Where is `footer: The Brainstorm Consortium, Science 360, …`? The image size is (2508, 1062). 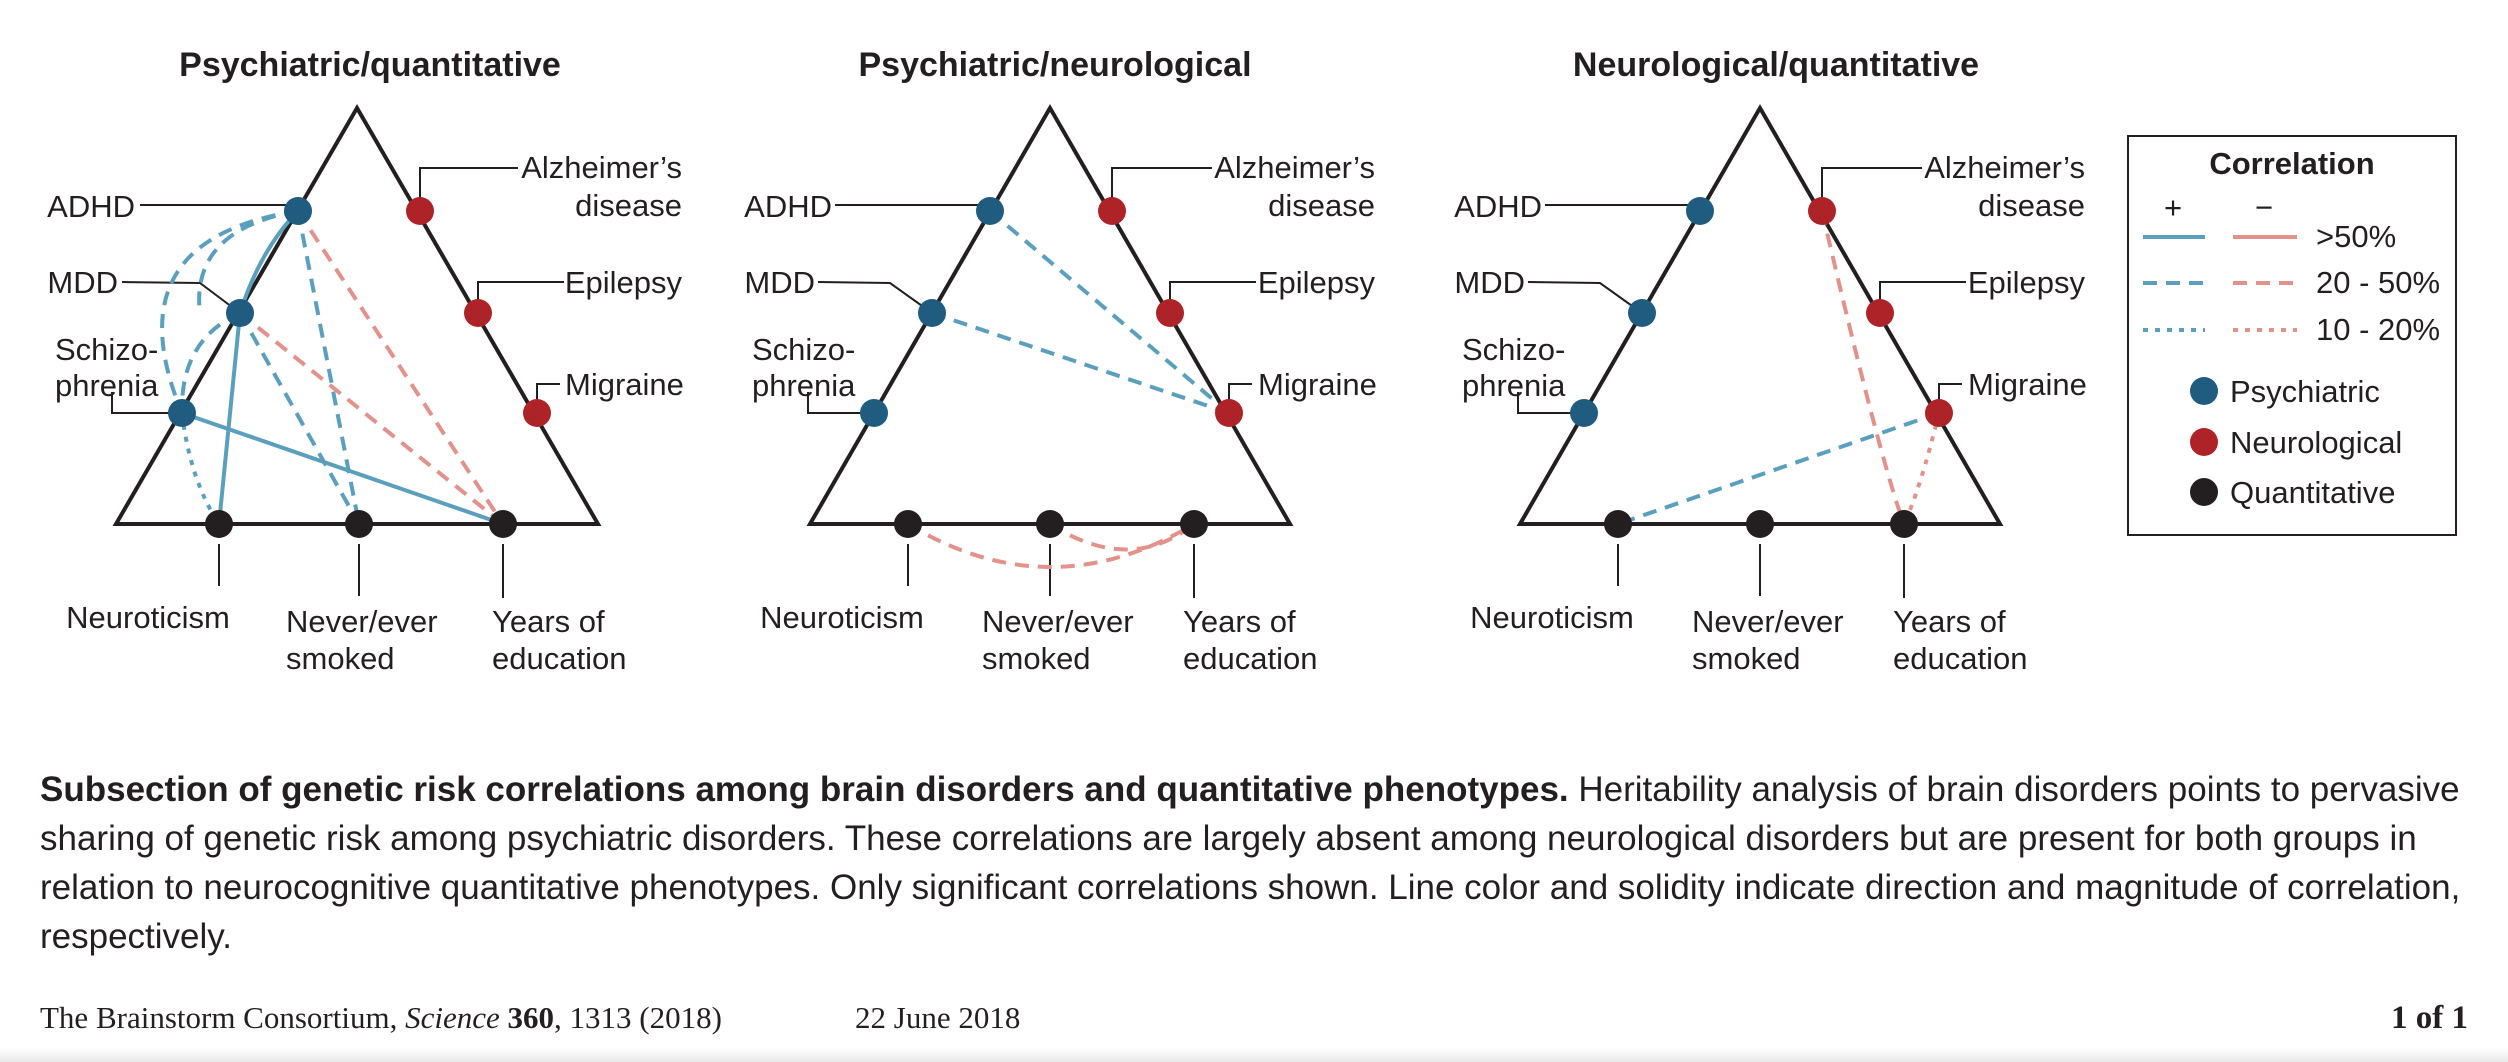
footer: The Brainstorm Consortium, Science 360, … is located at coordinates (1254, 1023).